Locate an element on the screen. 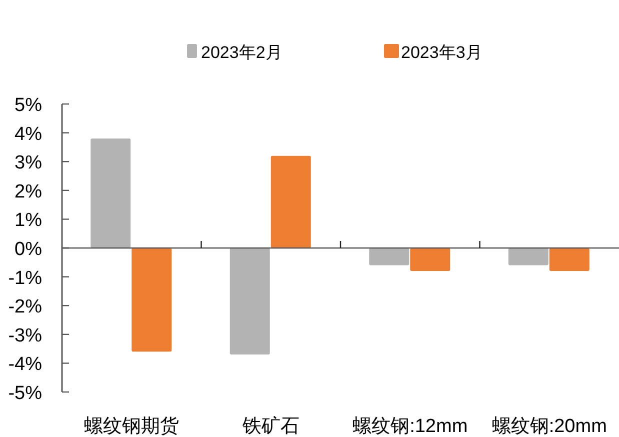 This screenshot has height=437, width=619. y-tick-label: -5% is located at coordinates (25, 393).